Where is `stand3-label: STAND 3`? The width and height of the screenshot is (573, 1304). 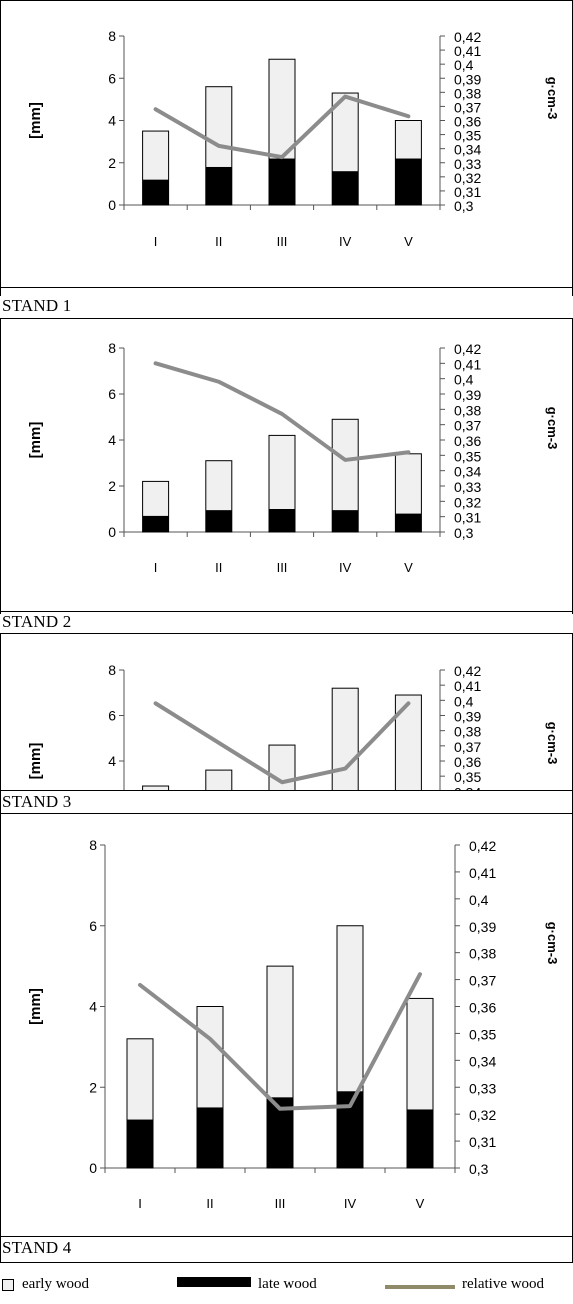
stand3-label: STAND 3 is located at coordinates (37, 801).